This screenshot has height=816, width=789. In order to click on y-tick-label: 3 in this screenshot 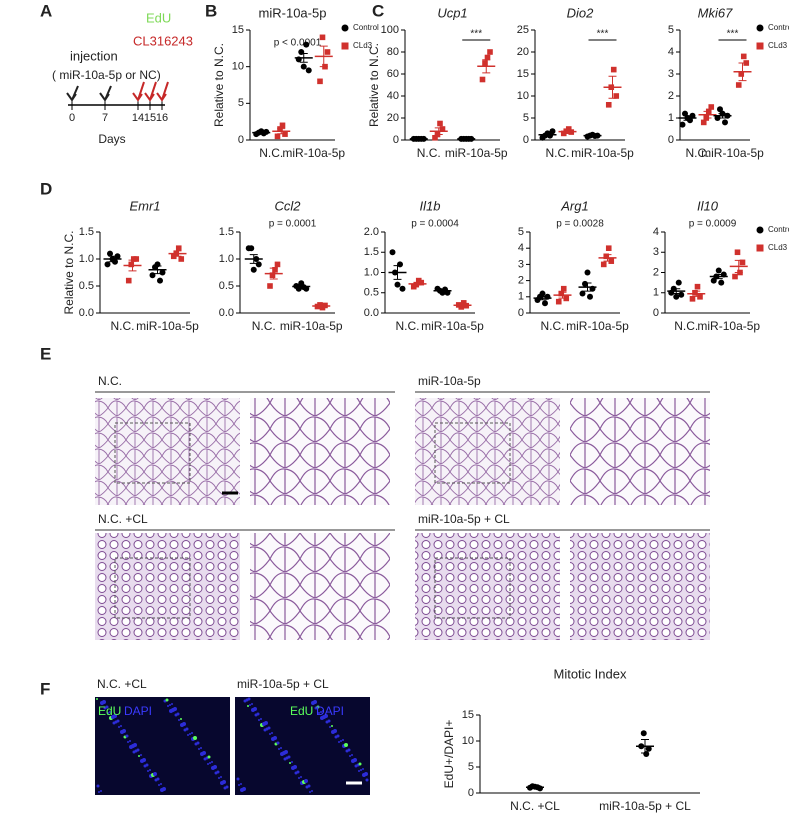, I will do `click(671, 74)`.